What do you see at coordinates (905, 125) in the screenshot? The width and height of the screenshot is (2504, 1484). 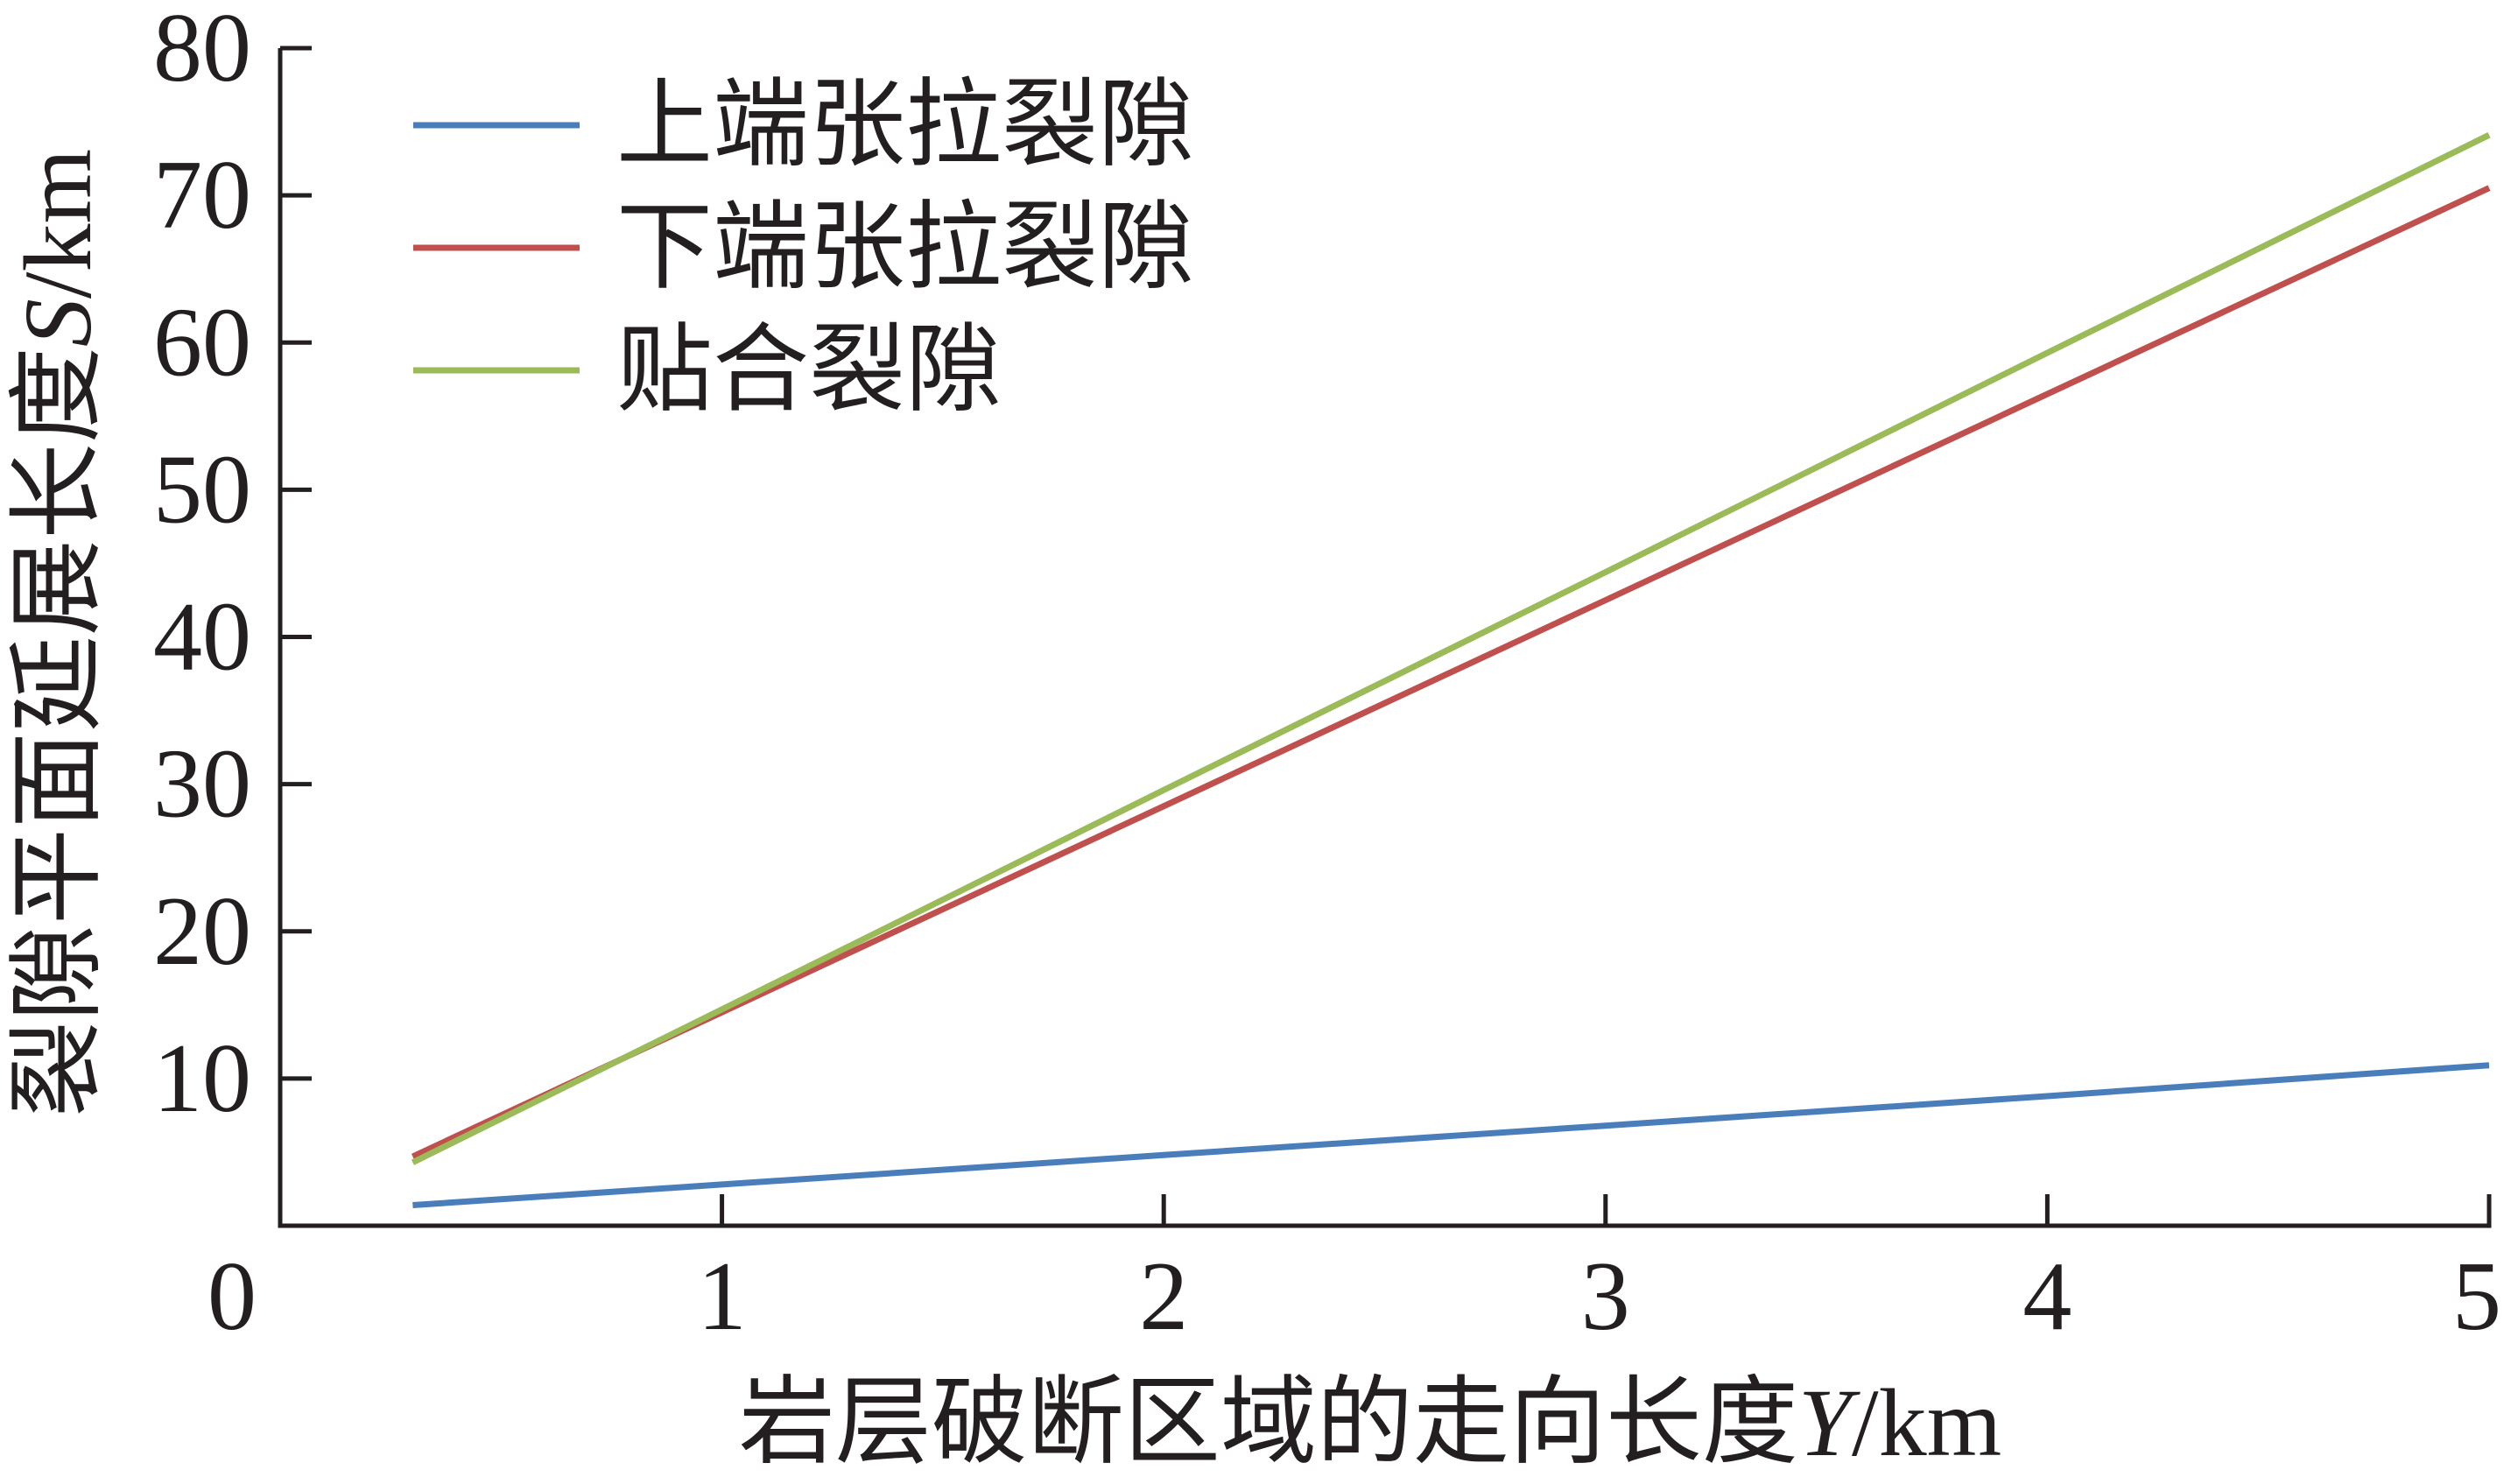 I see `legend-label: 上端张拉裂隙` at bounding box center [905, 125].